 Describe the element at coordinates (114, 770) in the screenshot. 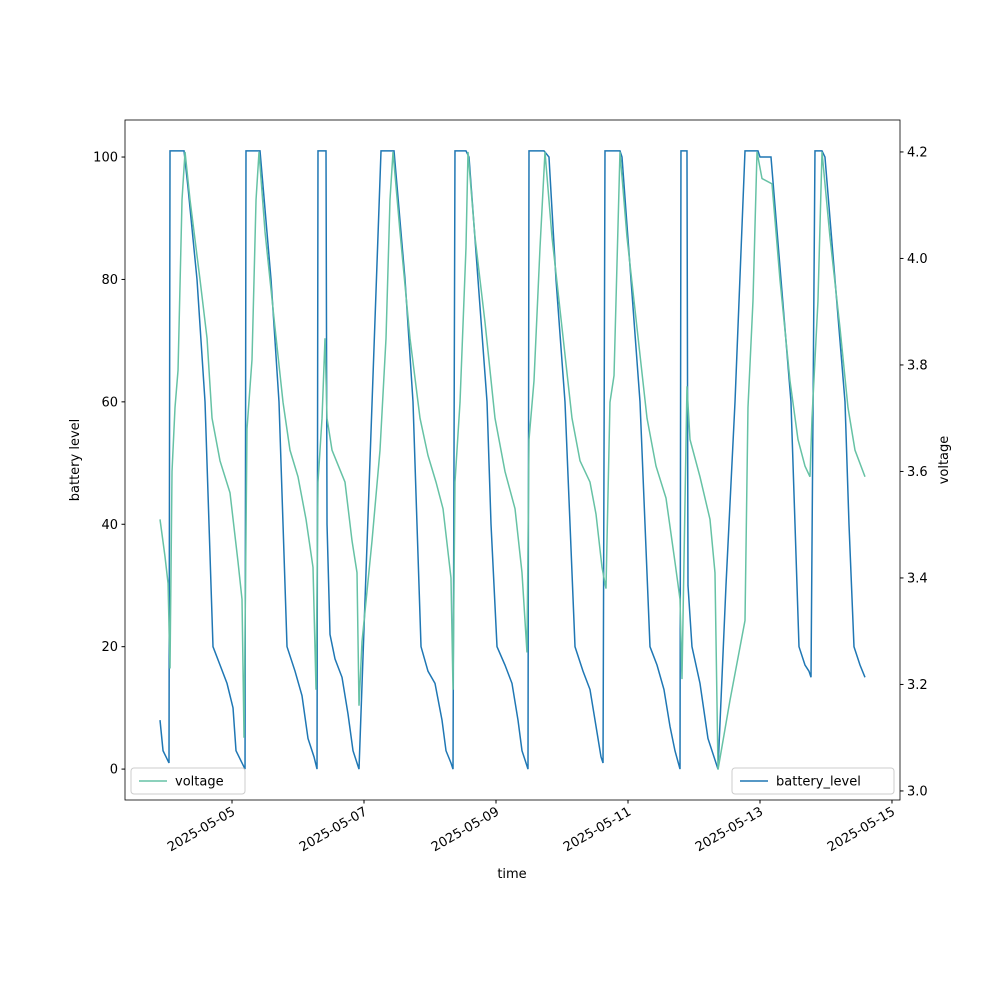

I see `y-tick-label: 0` at that location.